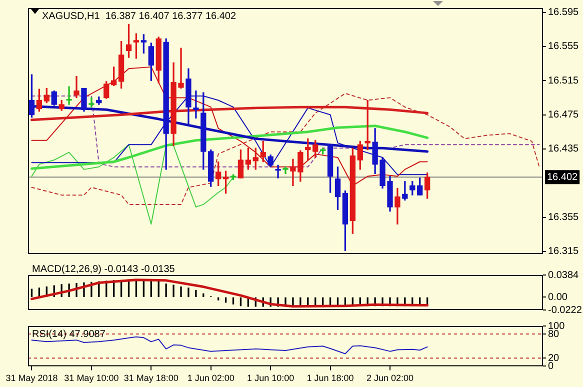 This screenshot has height=387, width=583. What do you see at coordinates (69, 334) in the screenshot?
I see `chart-title: RSI(14) 47.9087` at bounding box center [69, 334].